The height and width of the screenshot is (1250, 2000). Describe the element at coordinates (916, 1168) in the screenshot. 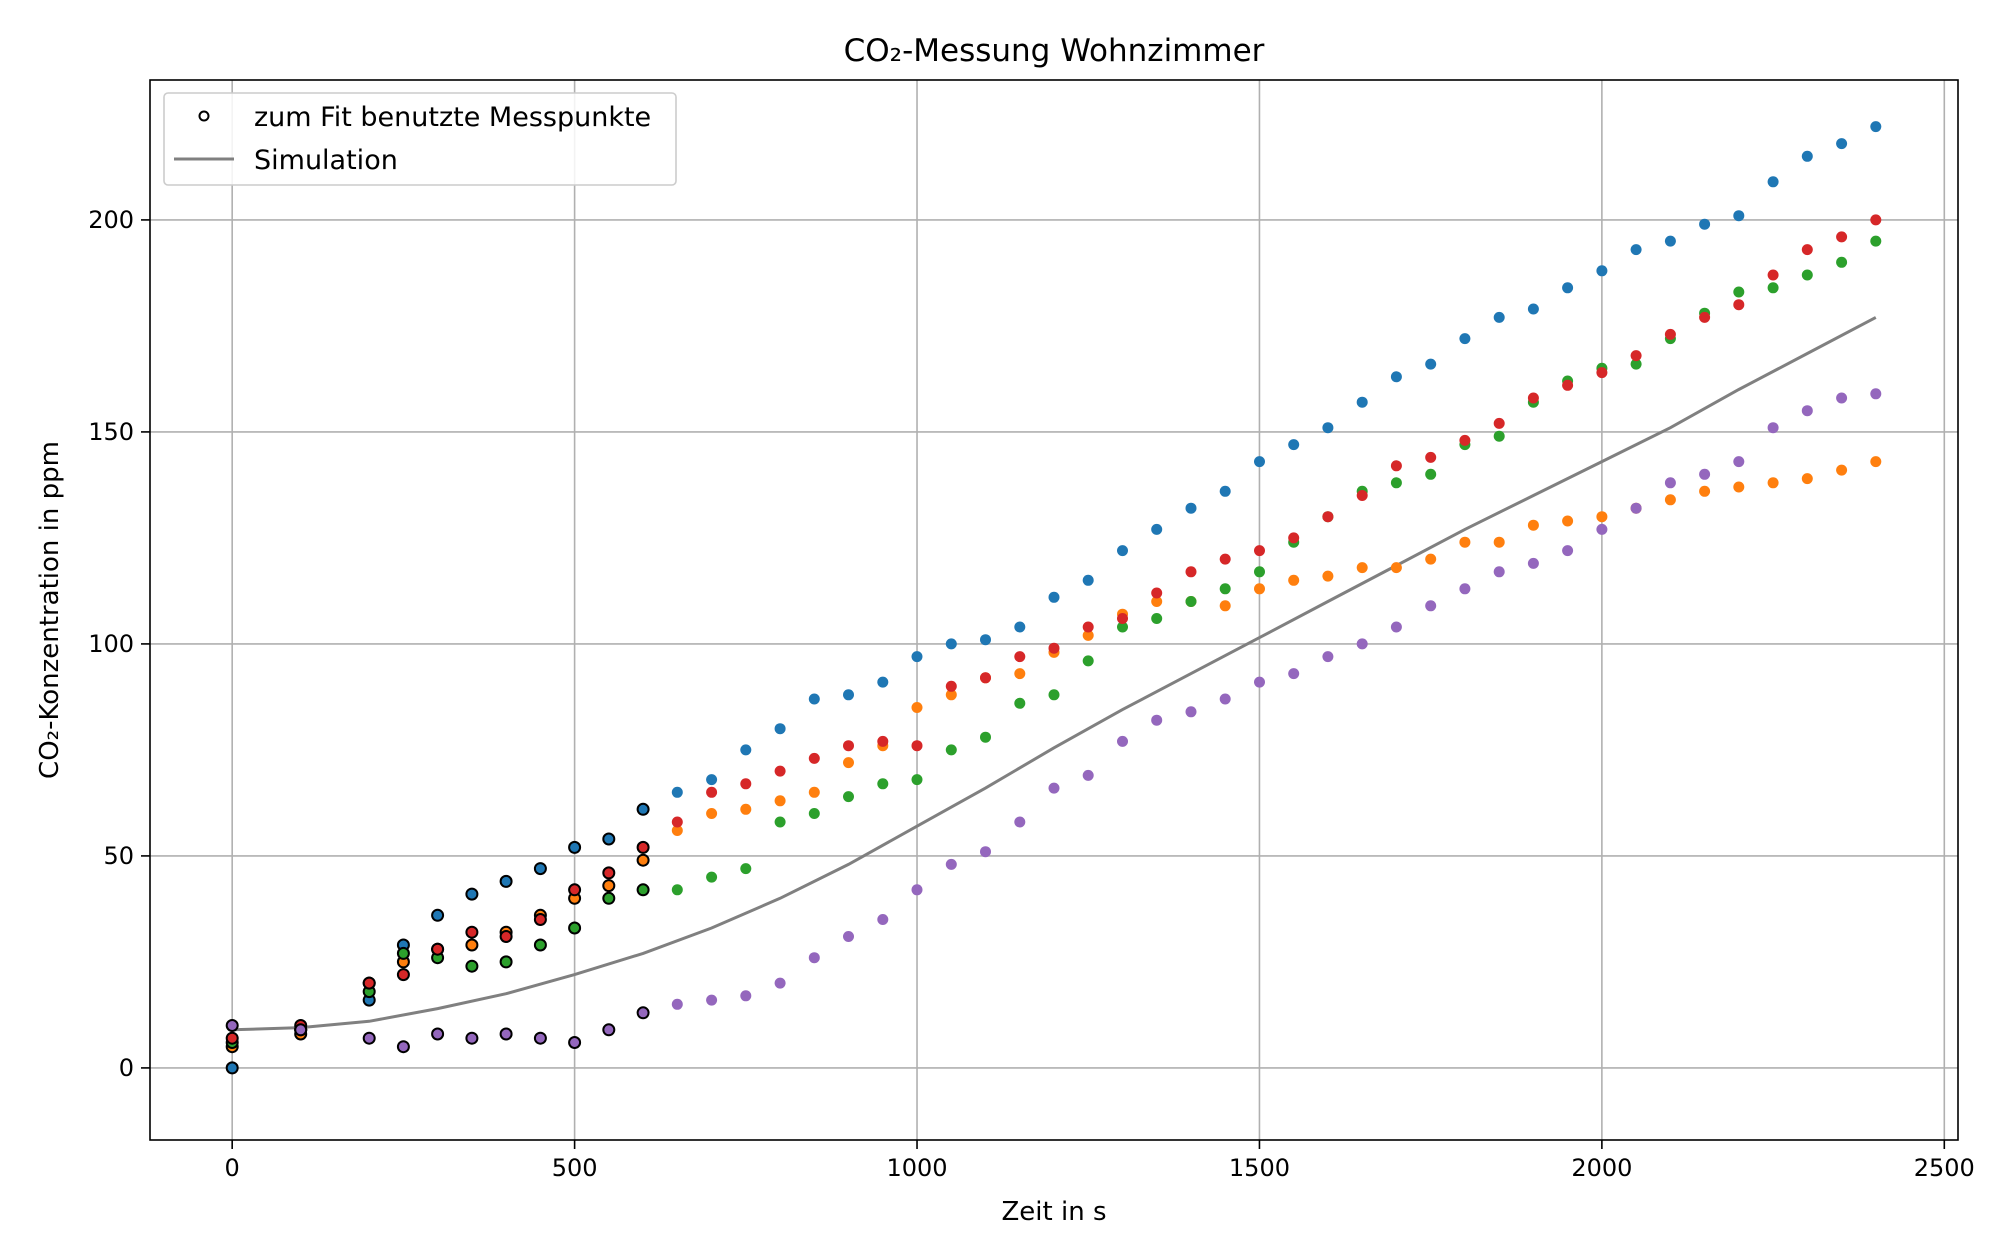

I see `x-tick-label: 1000` at that location.